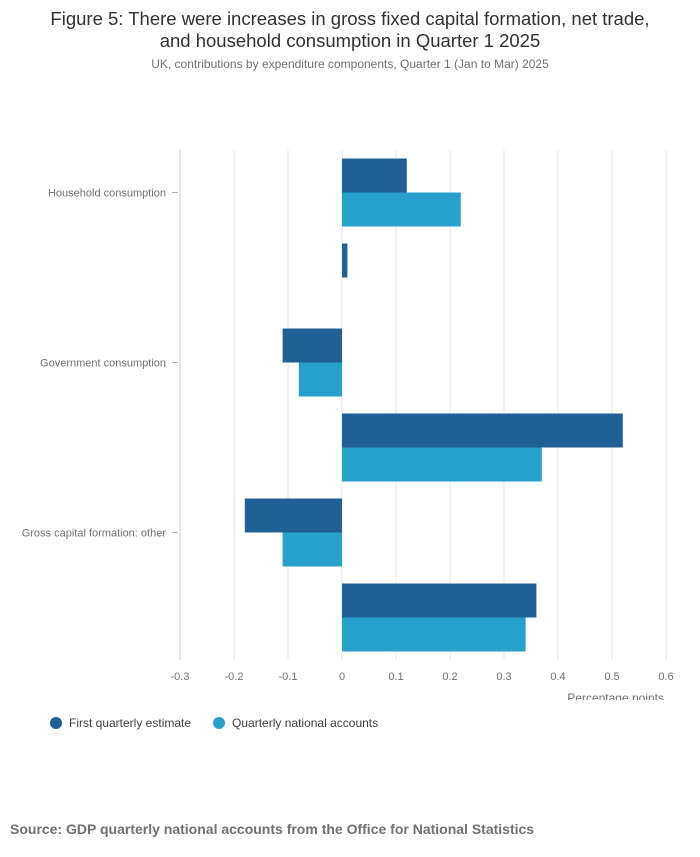 The image size is (700, 857). What do you see at coordinates (56, 723) in the screenshot?
I see `legend-swatch-first-estimate` at bounding box center [56, 723].